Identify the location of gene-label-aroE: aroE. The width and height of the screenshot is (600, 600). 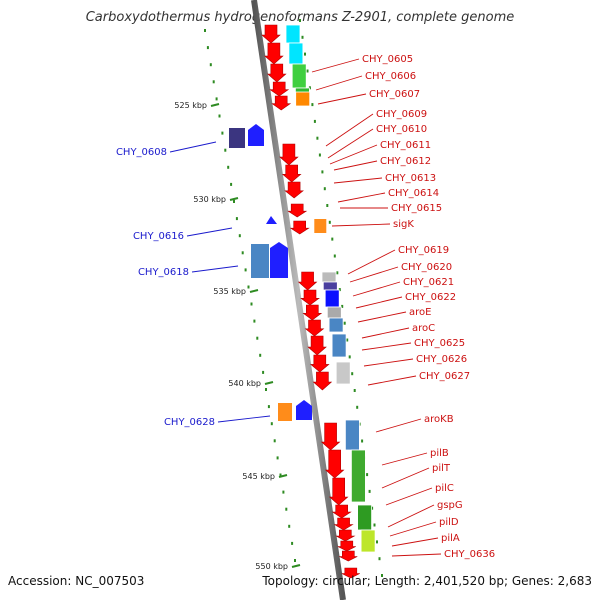
(420, 312).